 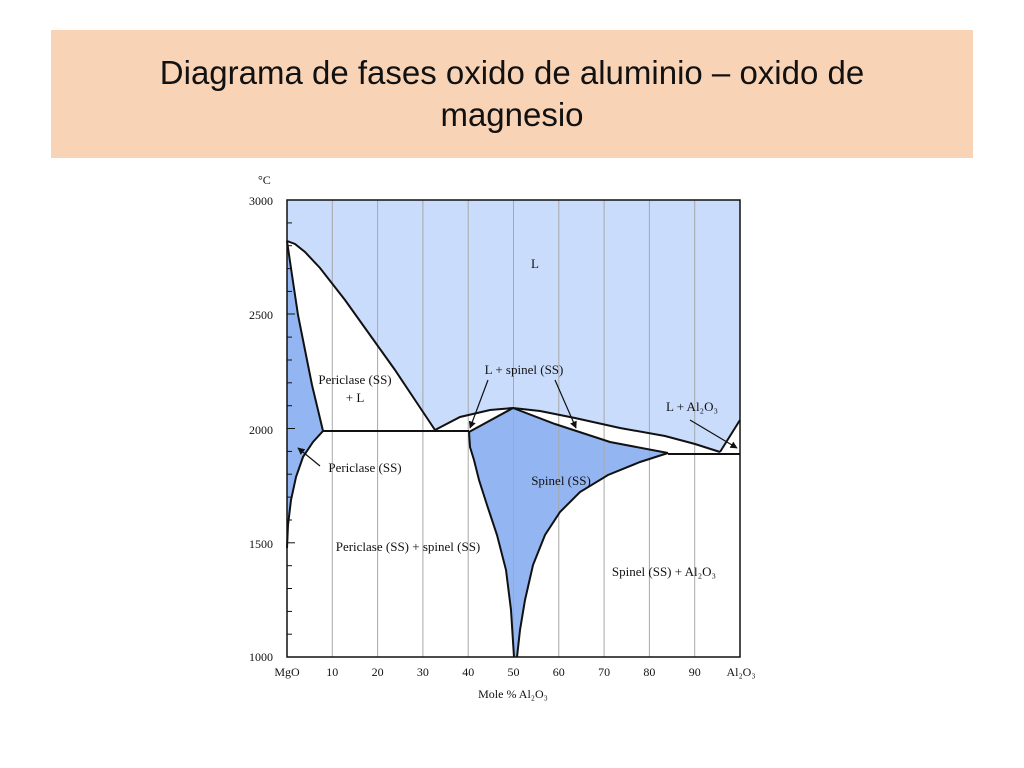 I want to click on xtick-label-30: 30, so click(x=423, y=672).